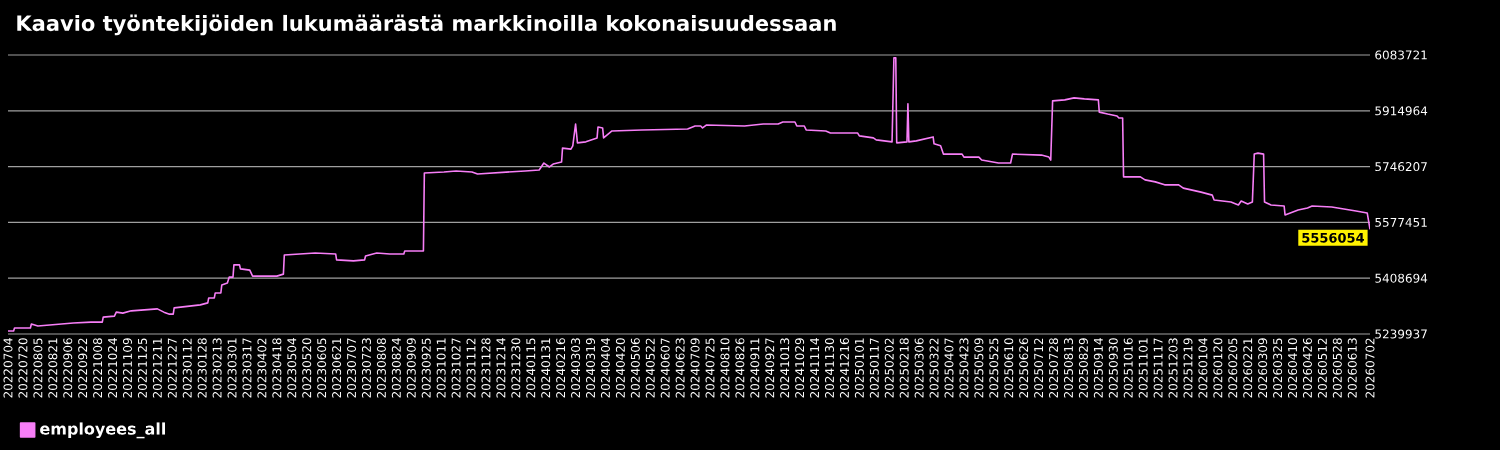 The height and width of the screenshot is (450, 1500). Describe the element at coordinates (934, 368) in the screenshot. I see `x-tick-label: 20250322` at that location.